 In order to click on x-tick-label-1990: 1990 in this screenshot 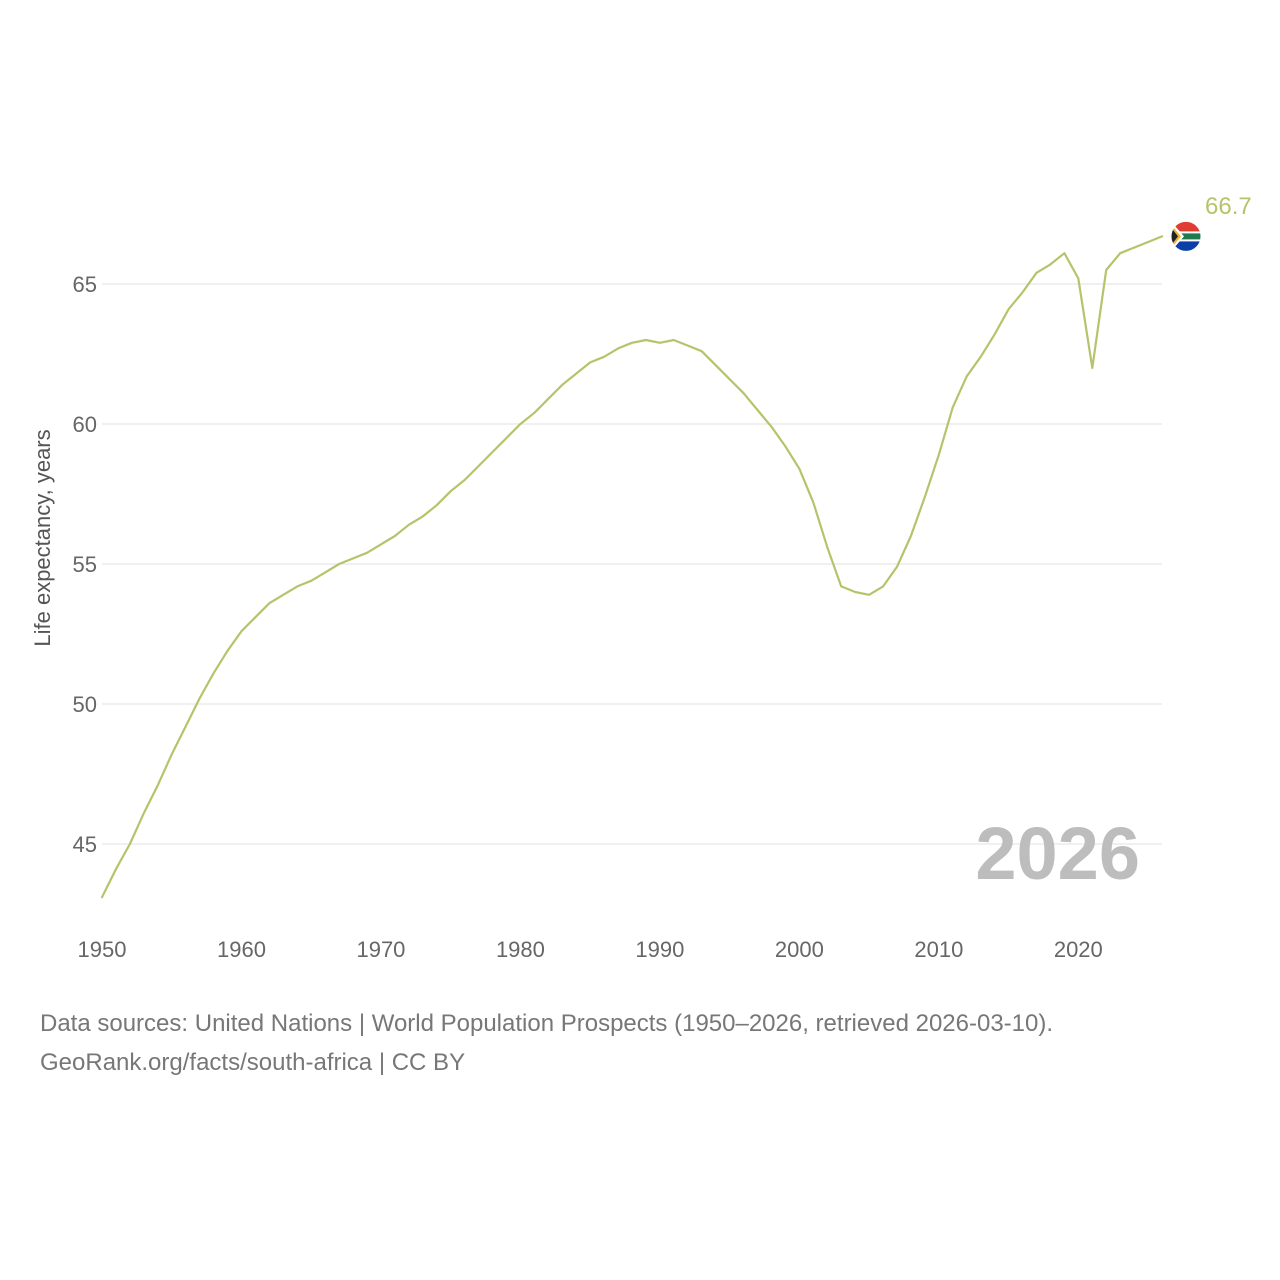, I will do `click(659, 949)`.